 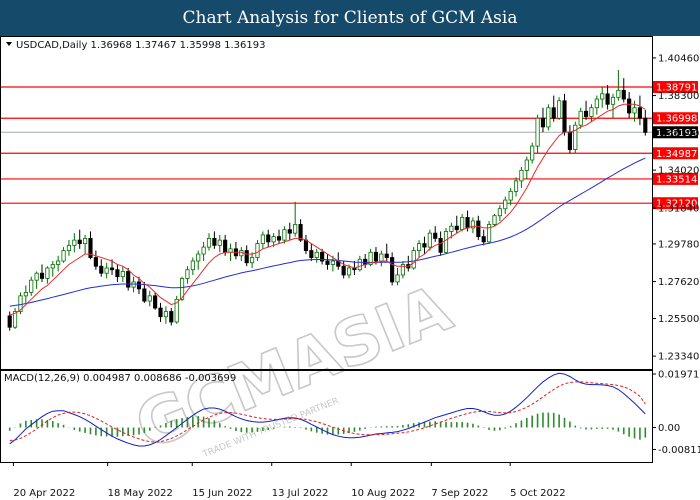 I want to click on x-tick-label: 20 Apr 2022, so click(x=44, y=493).